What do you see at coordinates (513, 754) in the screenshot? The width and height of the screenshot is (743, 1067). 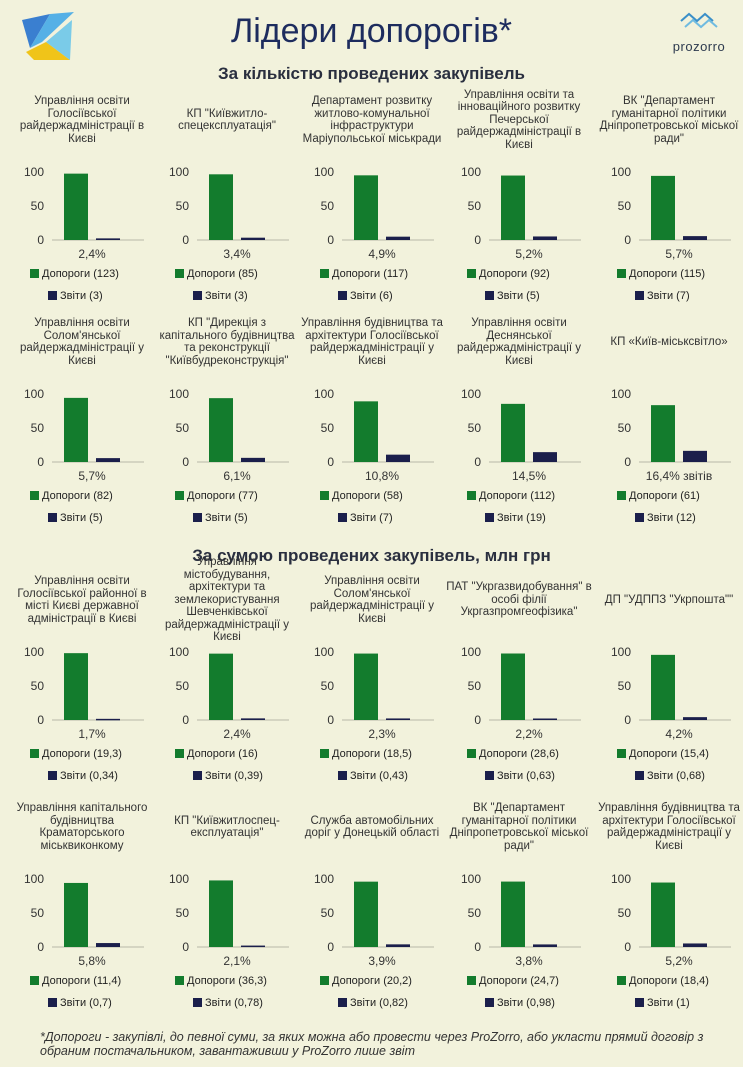 I see `legend-item-dopor: Допороги (28,6)` at bounding box center [513, 754].